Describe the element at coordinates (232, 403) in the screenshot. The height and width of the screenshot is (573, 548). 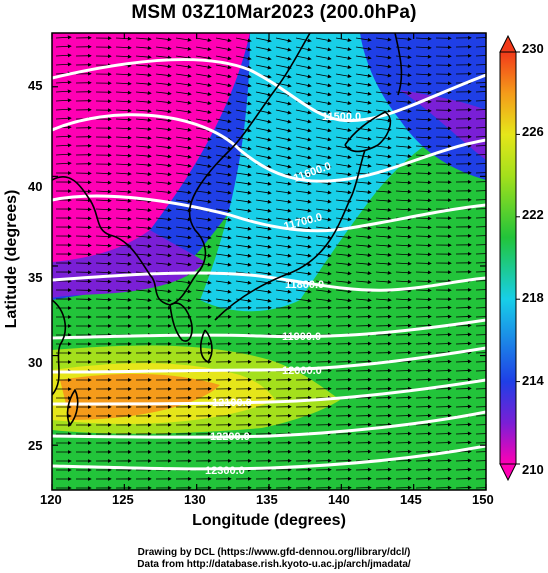
I see `contour-label: 12100.0` at that location.